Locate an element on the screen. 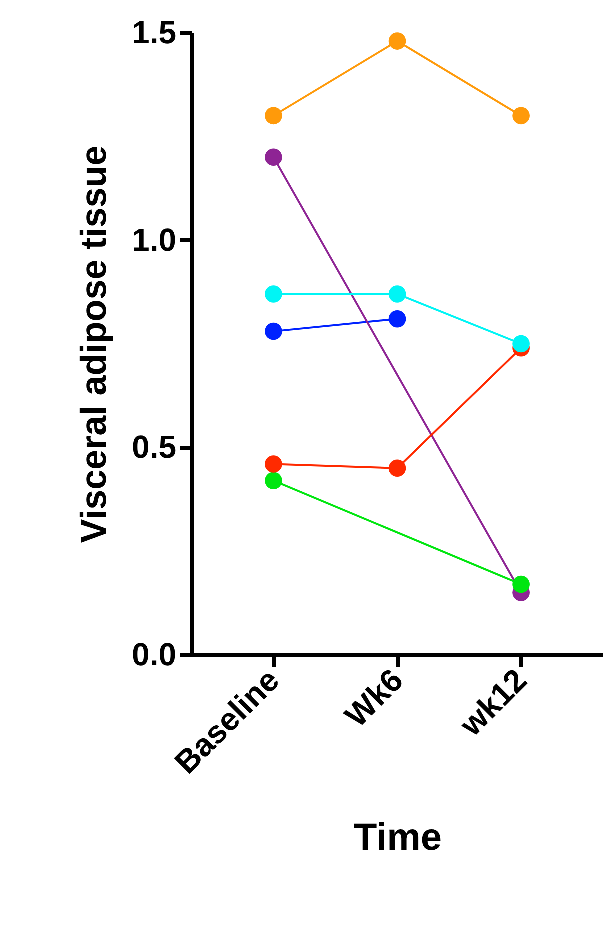  y-axis-title: Visceral adipose tissue is located at coordinates (93, 345).